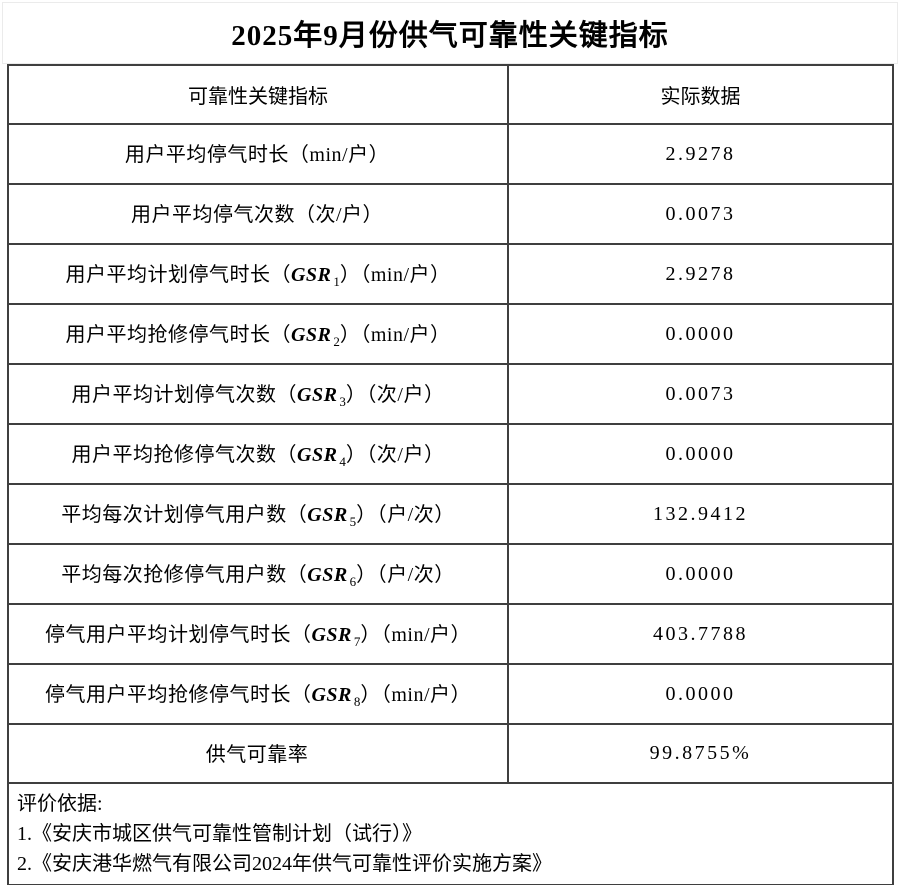  I want to click on indicator-cell: 停气用户平均抢修停气时长（GSR 8）（min/户）, so click(258, 694).